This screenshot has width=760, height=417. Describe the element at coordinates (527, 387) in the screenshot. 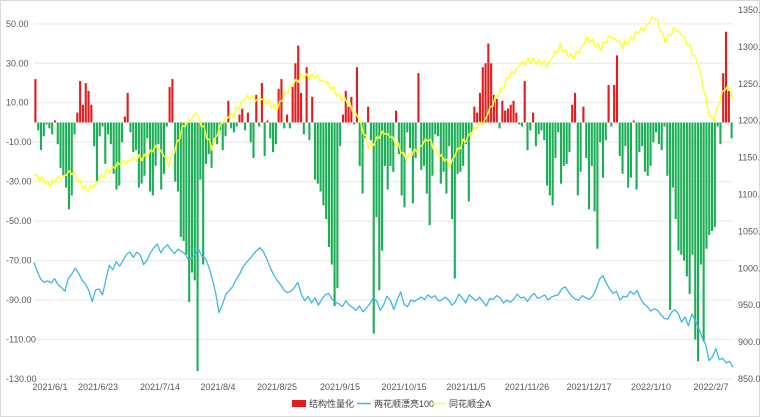

I see `x-tick-label: 2021/11/26` at that location.